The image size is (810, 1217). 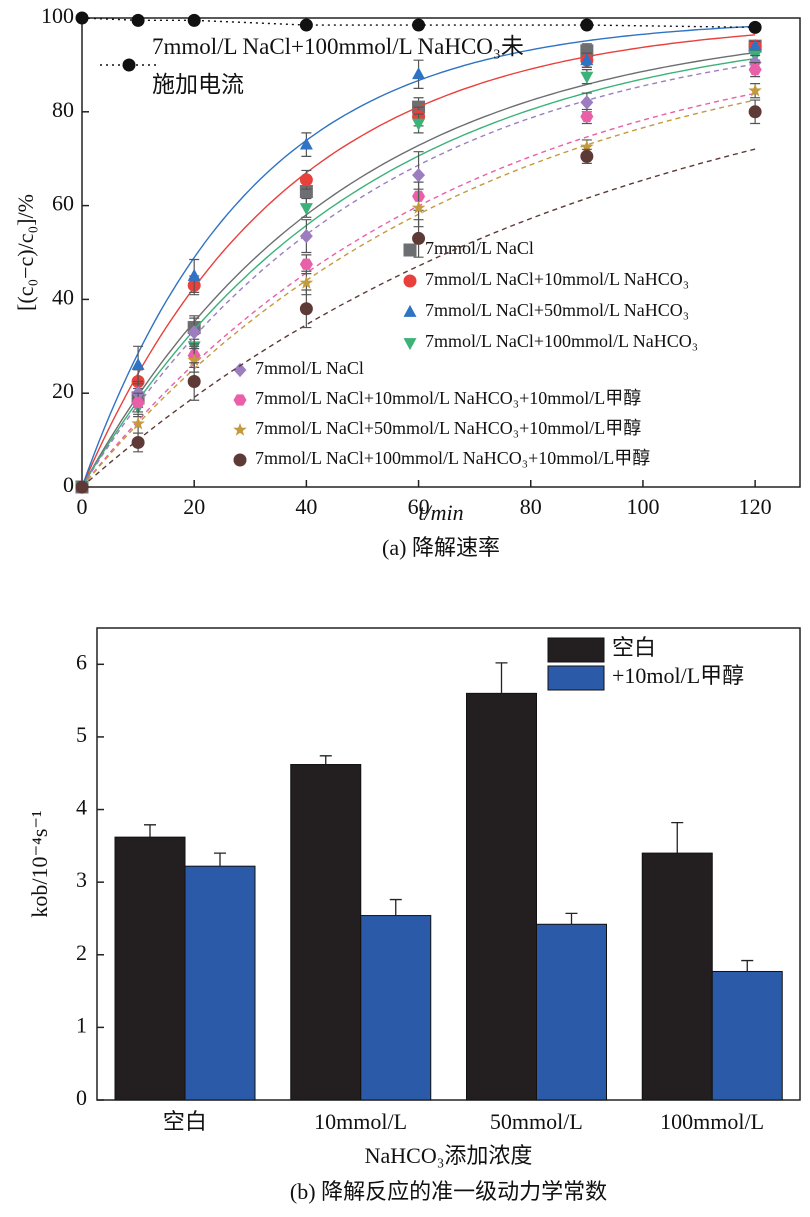 What do you see at coordinates (194, 506) in the screenshot?
I see `x-tick-label: 20` at bounding box center [194, 506].